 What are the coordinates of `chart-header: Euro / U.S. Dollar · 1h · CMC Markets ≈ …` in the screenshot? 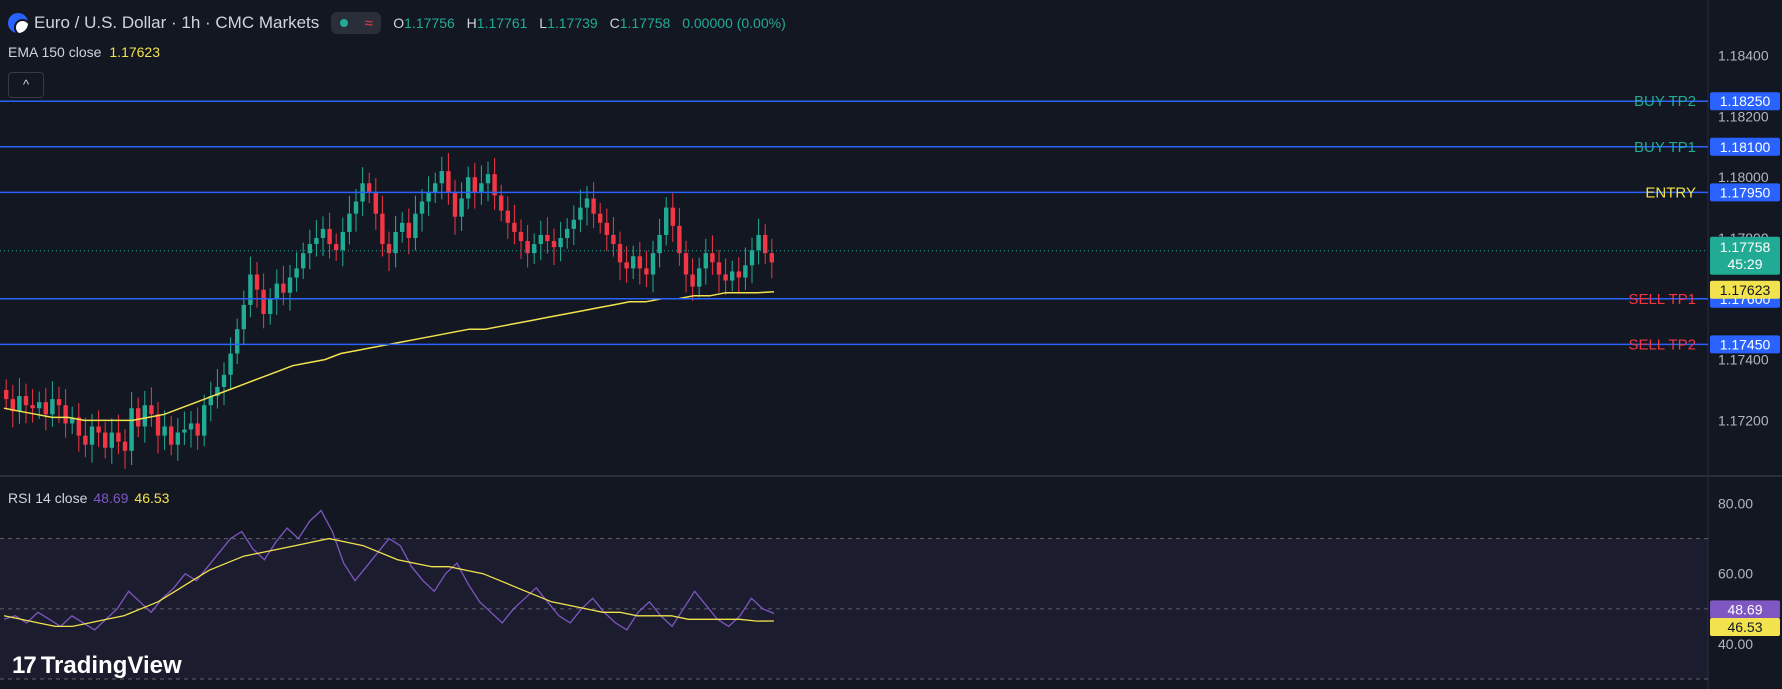 It's located at (401, 23).